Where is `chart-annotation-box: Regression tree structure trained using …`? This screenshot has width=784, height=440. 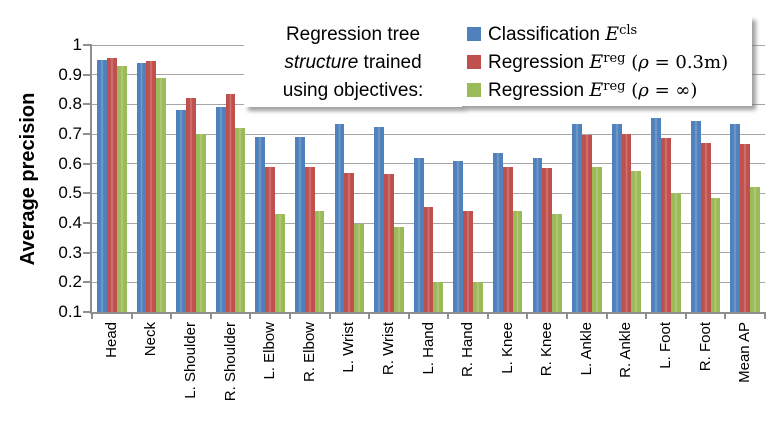
chart-annotation-box: Regression tree structure trained using … is located at coordinates (353, 63).